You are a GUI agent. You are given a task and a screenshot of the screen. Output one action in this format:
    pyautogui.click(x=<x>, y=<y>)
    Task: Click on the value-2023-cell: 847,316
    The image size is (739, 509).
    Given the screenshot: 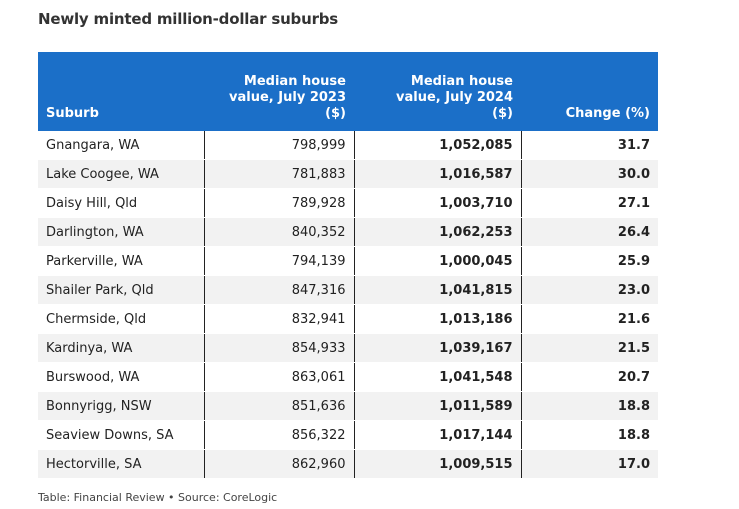 What is the action you would take?
    pyautogui.click(x=279, y=290)
    